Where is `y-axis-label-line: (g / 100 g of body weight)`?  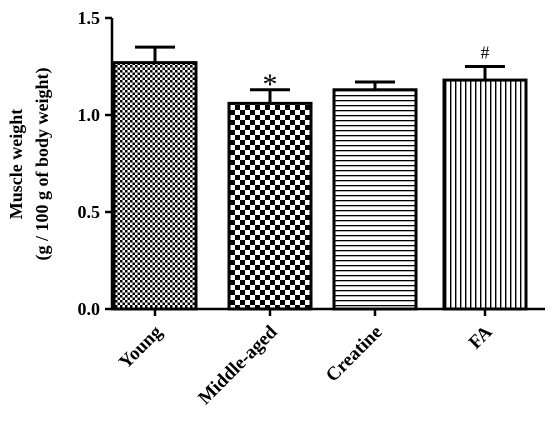 y-axis-label-line: (g / 100 g of body weight) is located at coordinates (42, 163).